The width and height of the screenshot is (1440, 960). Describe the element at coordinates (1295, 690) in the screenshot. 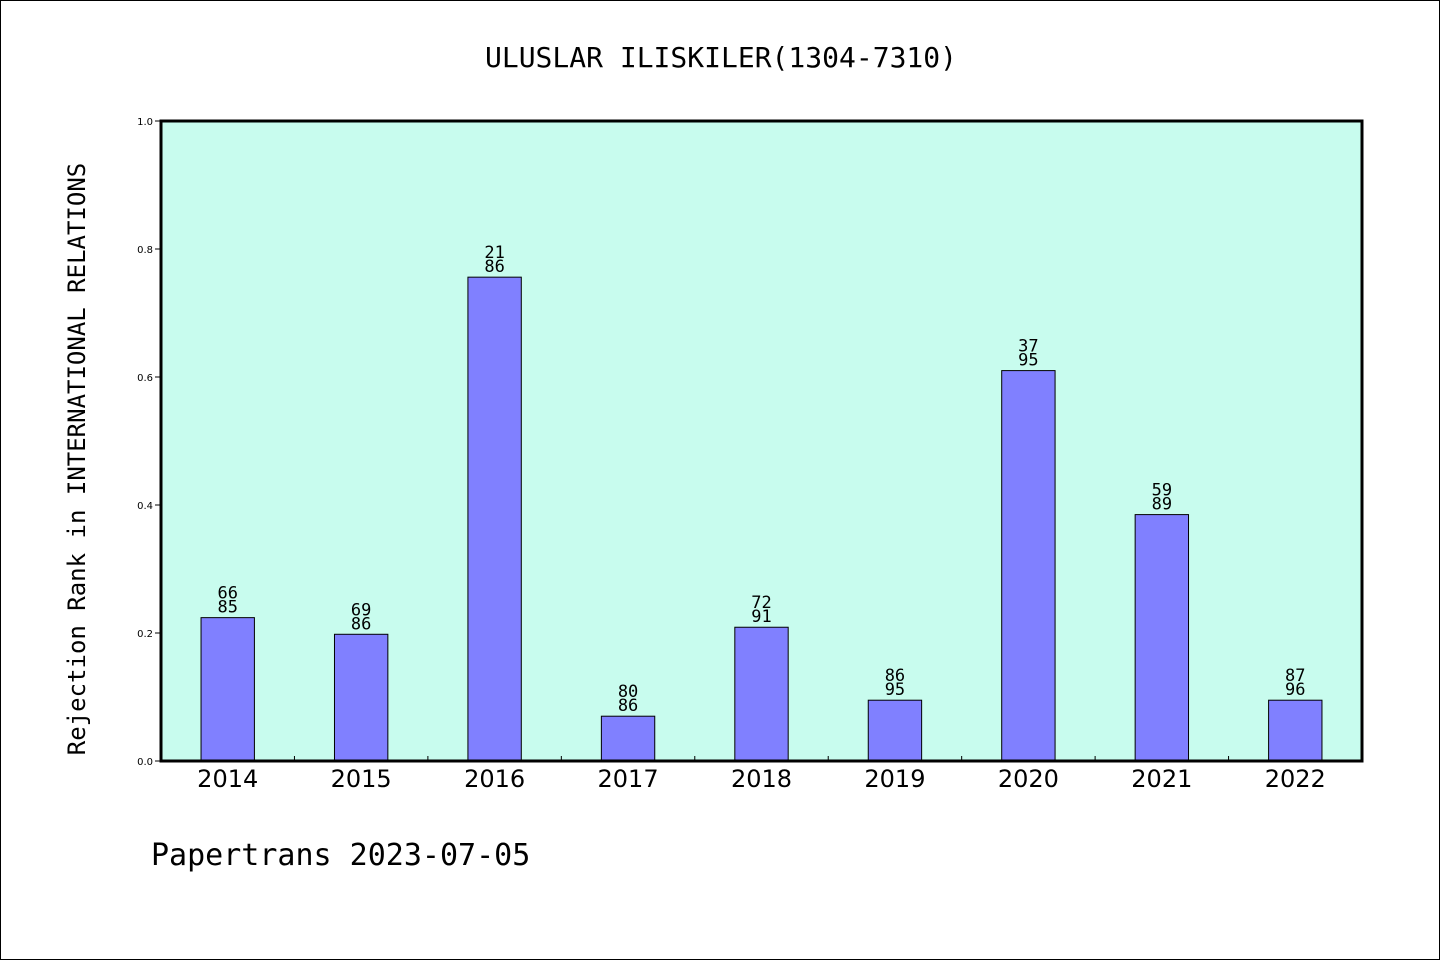

I see `bar-label-bottom: 96` at that location.